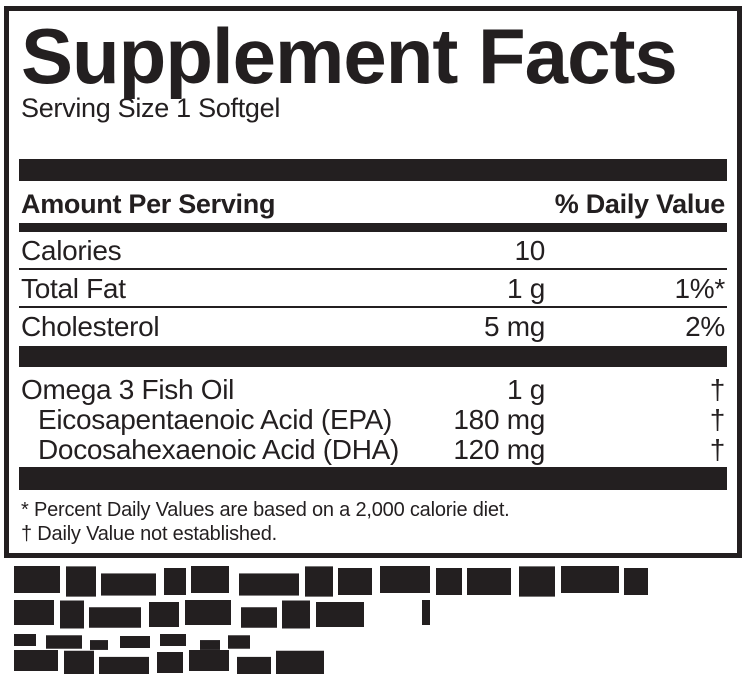 The height and width of the screenshot is (674, 750). Describe the element at coordinates (373, 326) in the screenshot. I see `table-row-cholesterol: Cholesterol 5 mg 2%` at that location.